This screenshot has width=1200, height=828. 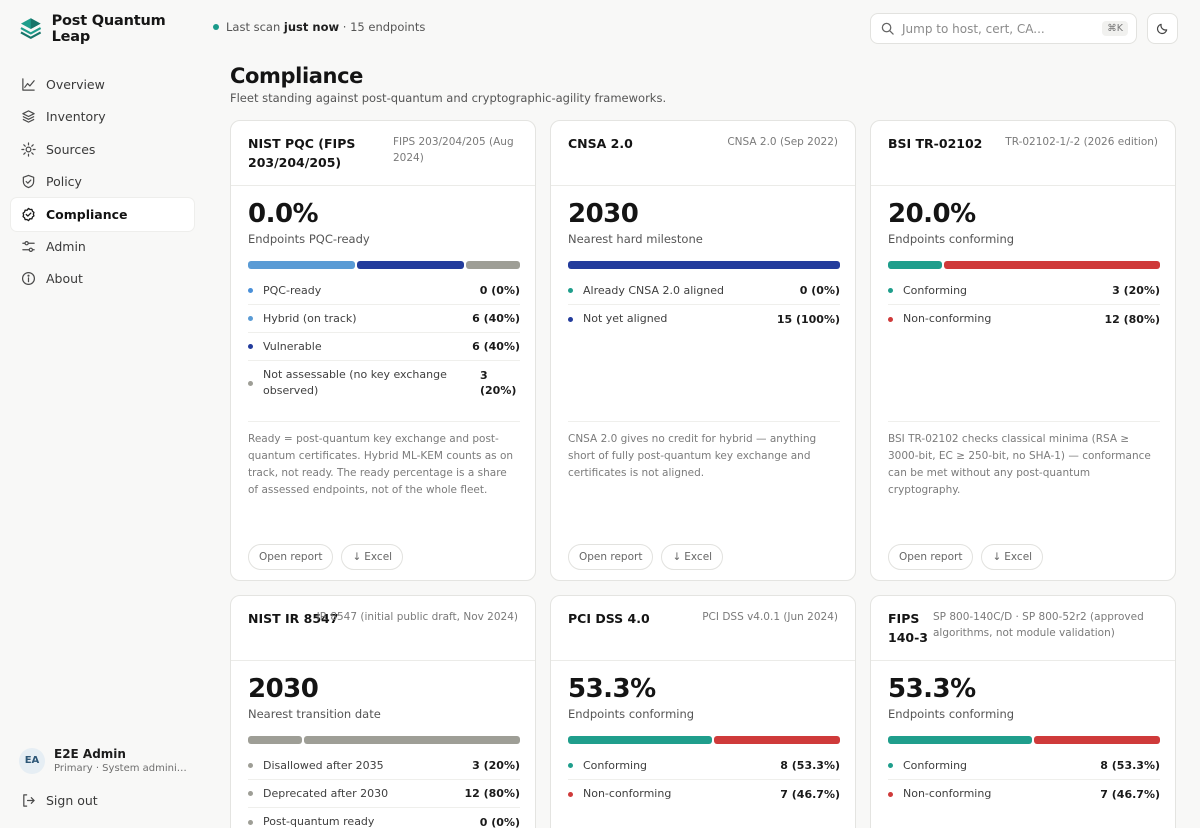 I want to click on card-metric: 2030, so click(x=283, y=689).